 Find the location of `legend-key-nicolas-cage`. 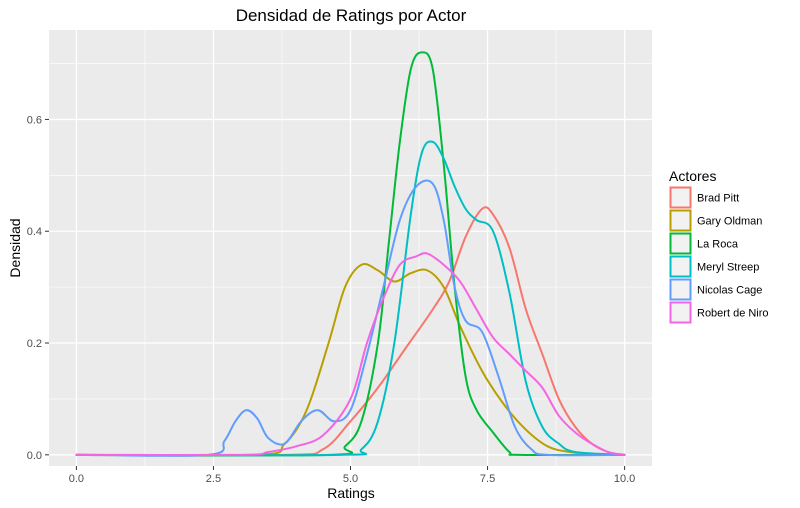

legend-key-nicolas-cage is located at coordinates (680, 289).